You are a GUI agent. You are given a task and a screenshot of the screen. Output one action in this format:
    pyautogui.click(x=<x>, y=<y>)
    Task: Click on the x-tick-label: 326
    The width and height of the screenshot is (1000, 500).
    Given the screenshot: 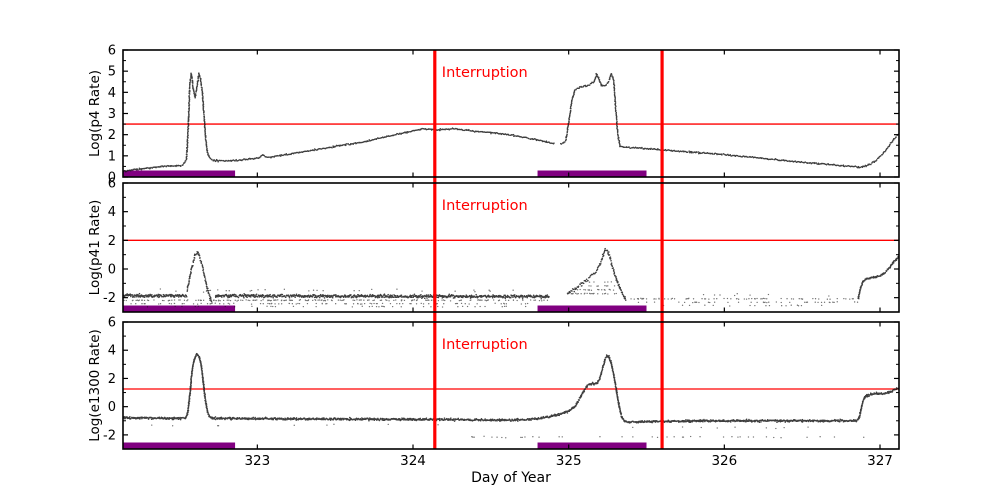 What is the action you would take?
    pyautogui.click(x=724, y=461)
    